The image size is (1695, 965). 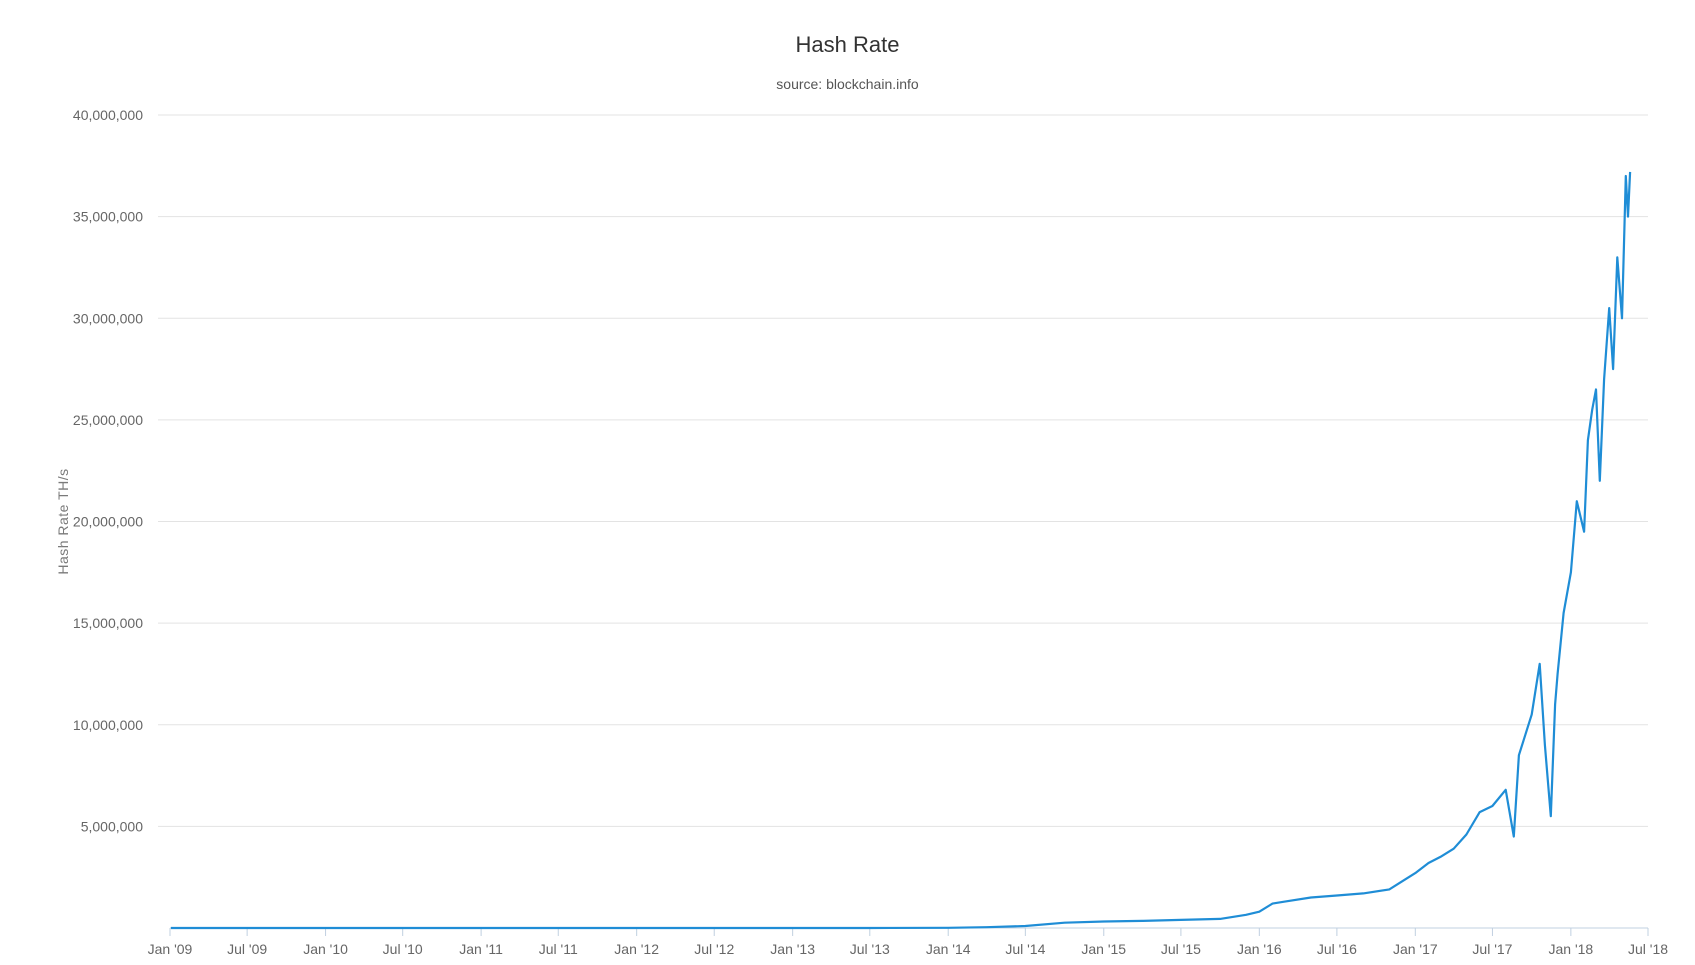 What do you see at coordinates (108, 115) in the screenshot?
I see `y-tick-label: 40,000,000` at bounding box center [108, 115].